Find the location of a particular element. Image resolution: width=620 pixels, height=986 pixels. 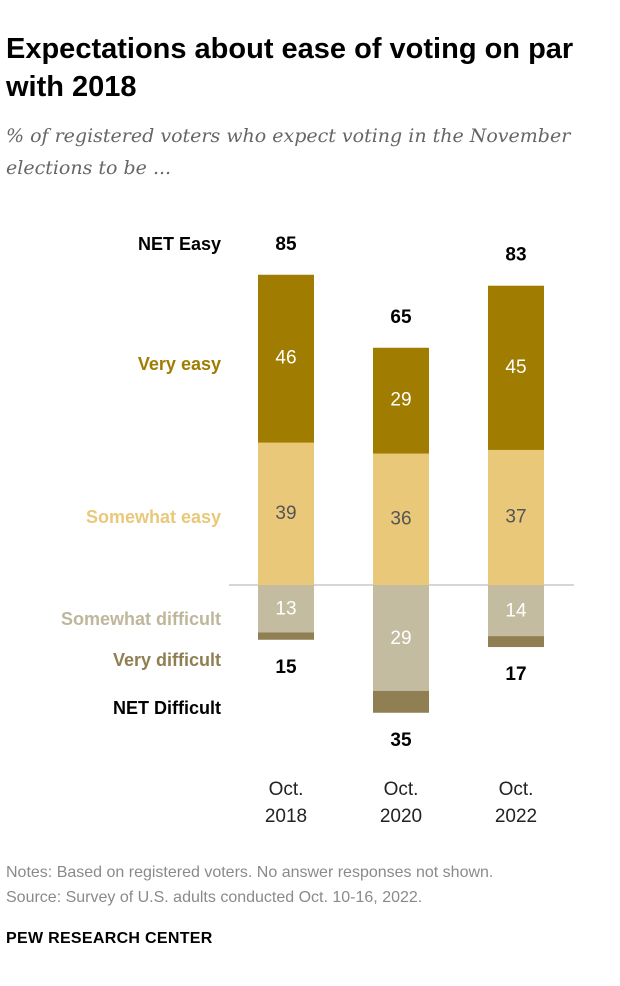

bar-somewhat-difficult-2020 is located at coordinates (401, 638).